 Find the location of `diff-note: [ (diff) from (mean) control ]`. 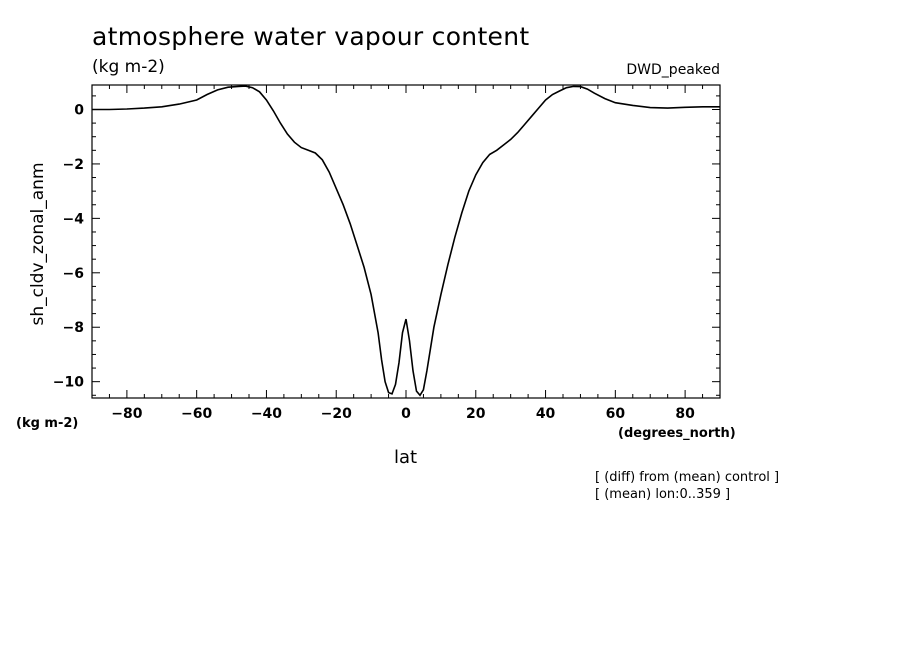

diff-note: [ (diff) from (mean) control ] is located at coordinates (687, 477).